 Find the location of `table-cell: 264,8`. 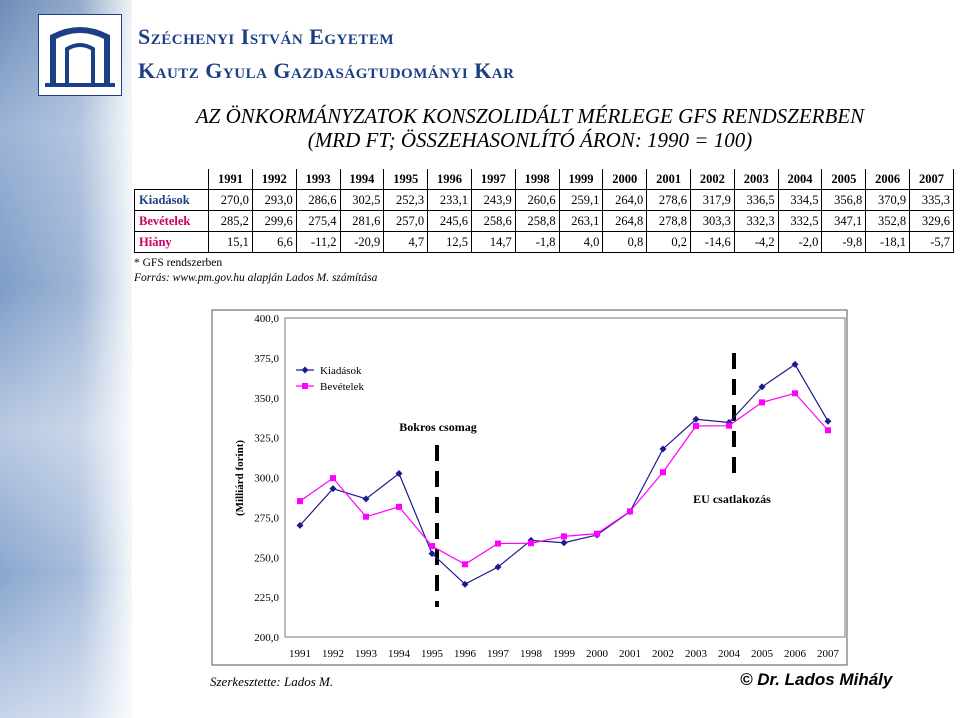

table-cell: 264,8 is located at coordinates (625, 221).